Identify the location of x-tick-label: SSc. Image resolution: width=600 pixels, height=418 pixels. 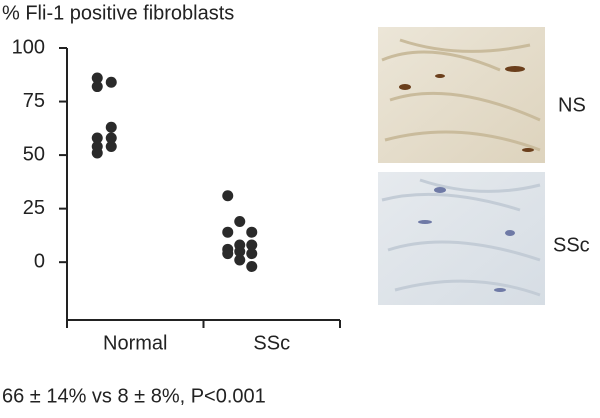
(271, 343).